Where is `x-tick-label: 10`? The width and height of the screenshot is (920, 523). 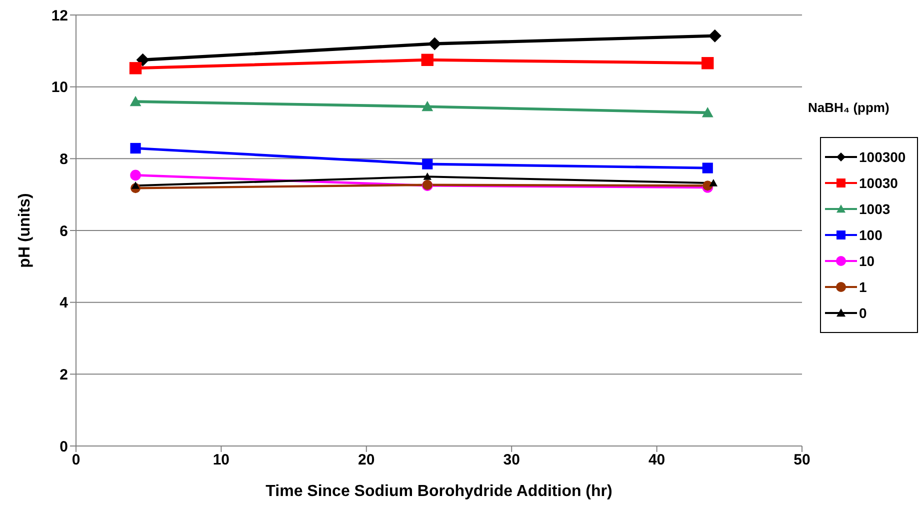
x-tick-label: 10 is located at coordinates (221, 460).